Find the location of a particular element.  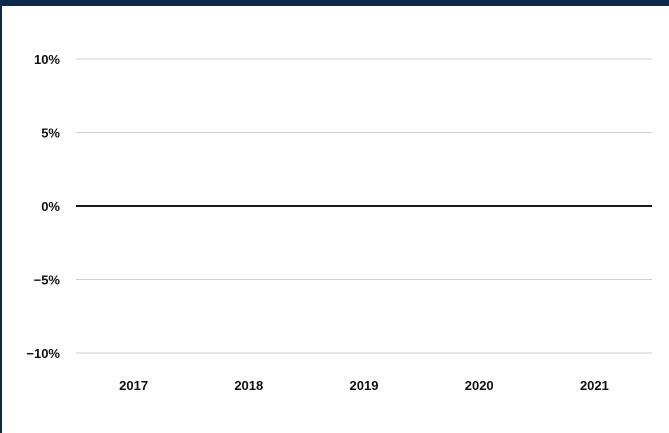

y-tick-label: −5% is located at coordinates (47, 280).